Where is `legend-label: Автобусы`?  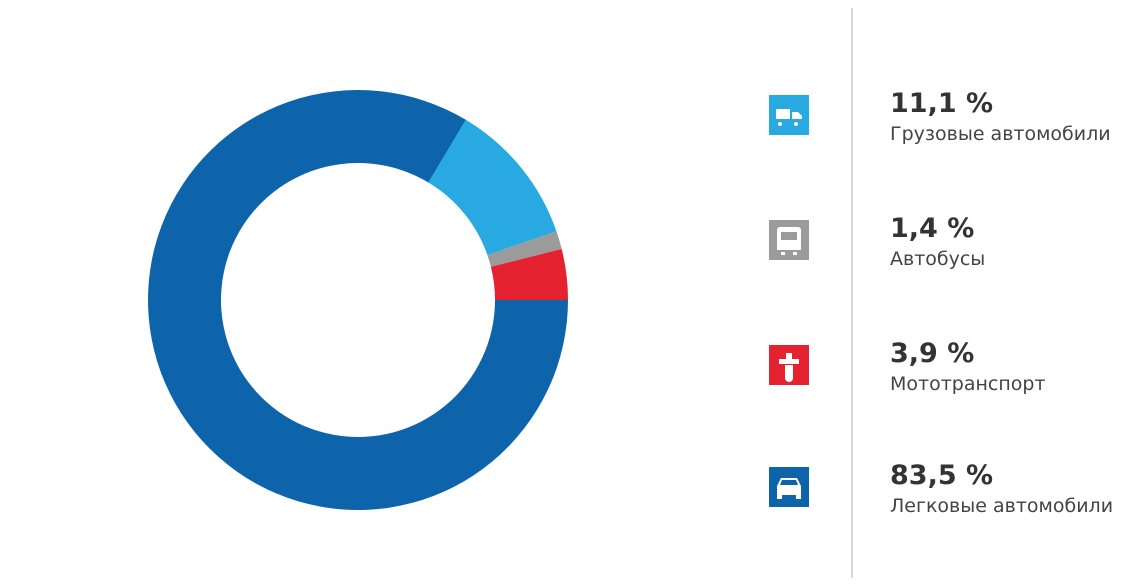
legend-label: Автобусы is located at coordinates (937, 259).